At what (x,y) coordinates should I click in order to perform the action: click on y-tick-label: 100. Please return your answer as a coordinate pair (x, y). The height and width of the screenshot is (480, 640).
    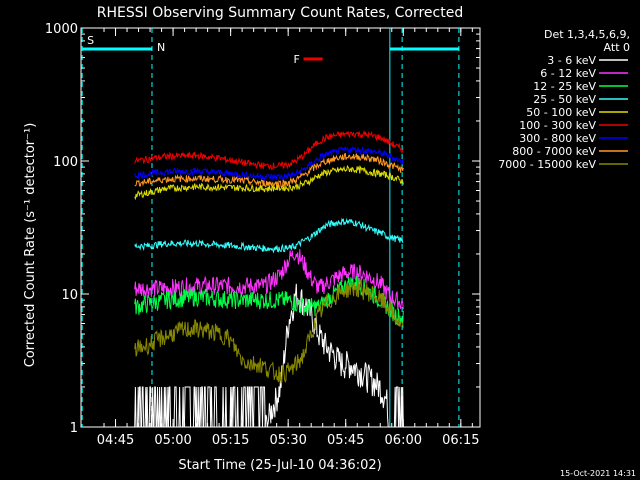
    Looking at the image, I should click on (65, 162).